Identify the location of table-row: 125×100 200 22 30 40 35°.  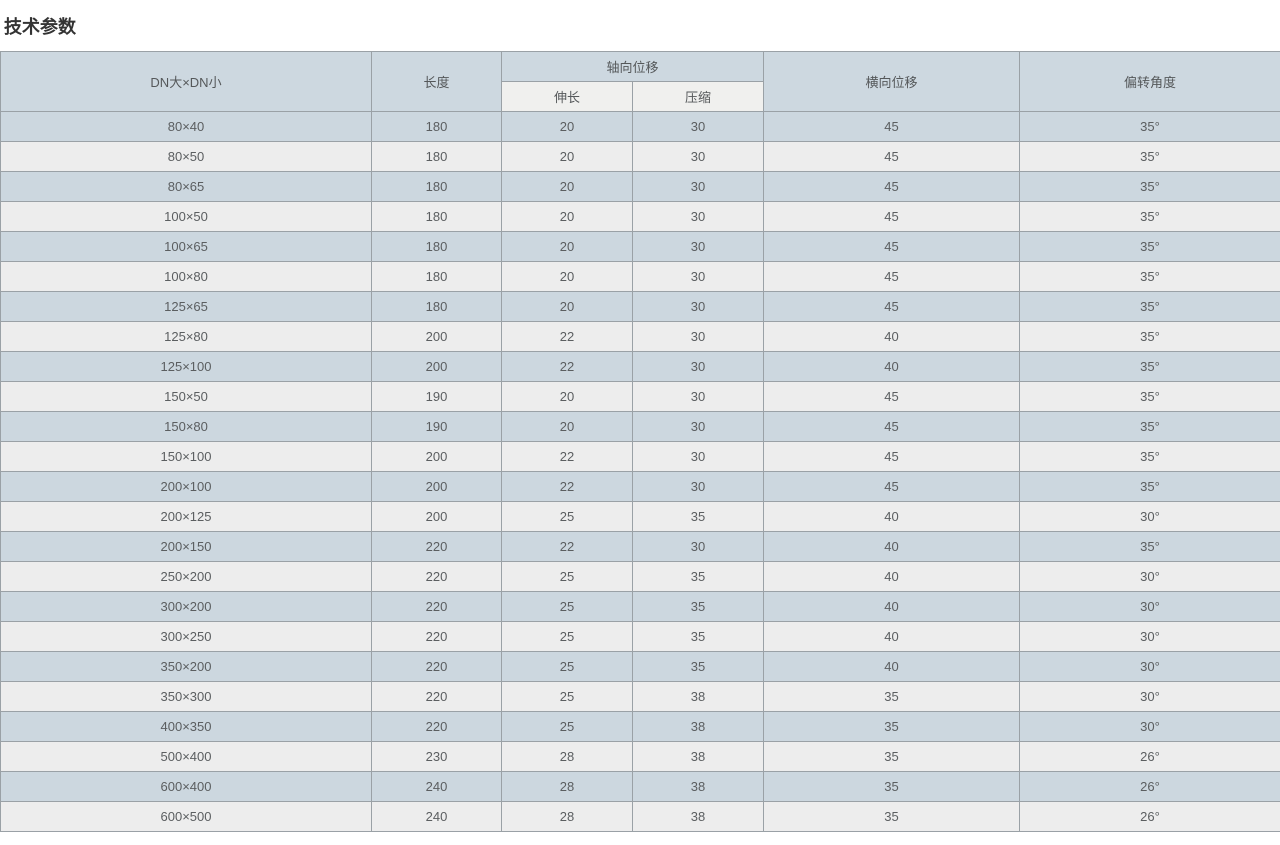
(640, 366).